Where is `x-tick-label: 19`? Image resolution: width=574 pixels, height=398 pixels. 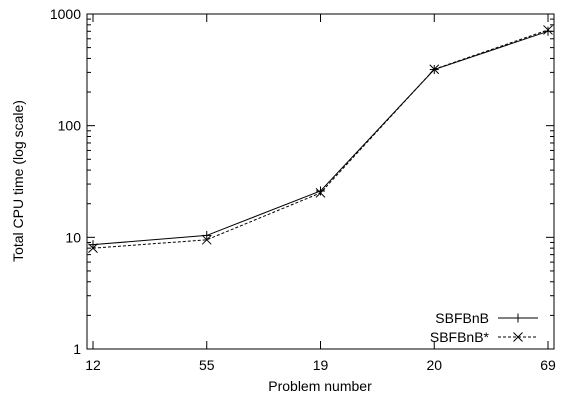 x-tick-label: 19 is located at coordinates (321, 365).